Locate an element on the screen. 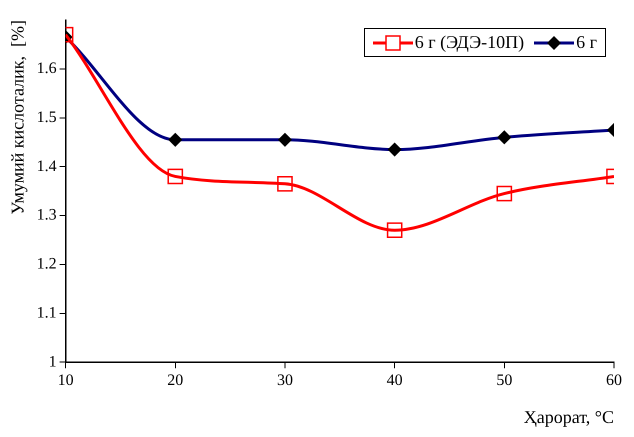 Image resolution: width=634 pixels, height=437 pixels. x-axis-title: Ҳарорат, °C is located at coordinates (569, 416).